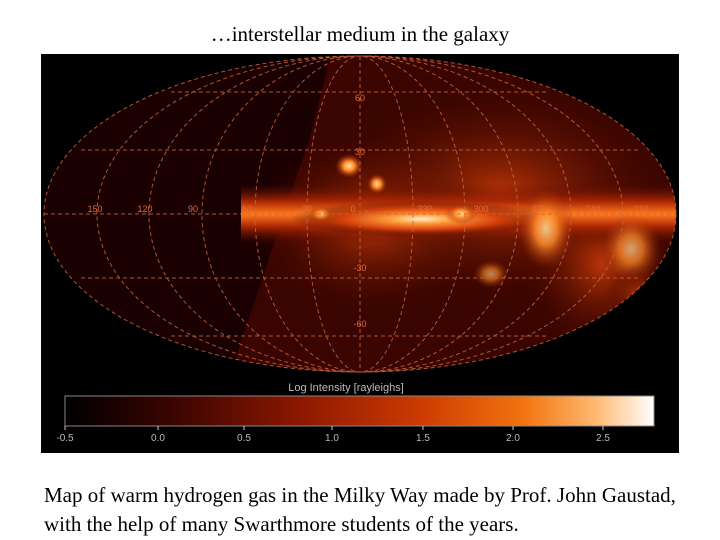 The height and width of the screenshot is (540, 720). I want to click on lon-label: 150, so click(94, 209).